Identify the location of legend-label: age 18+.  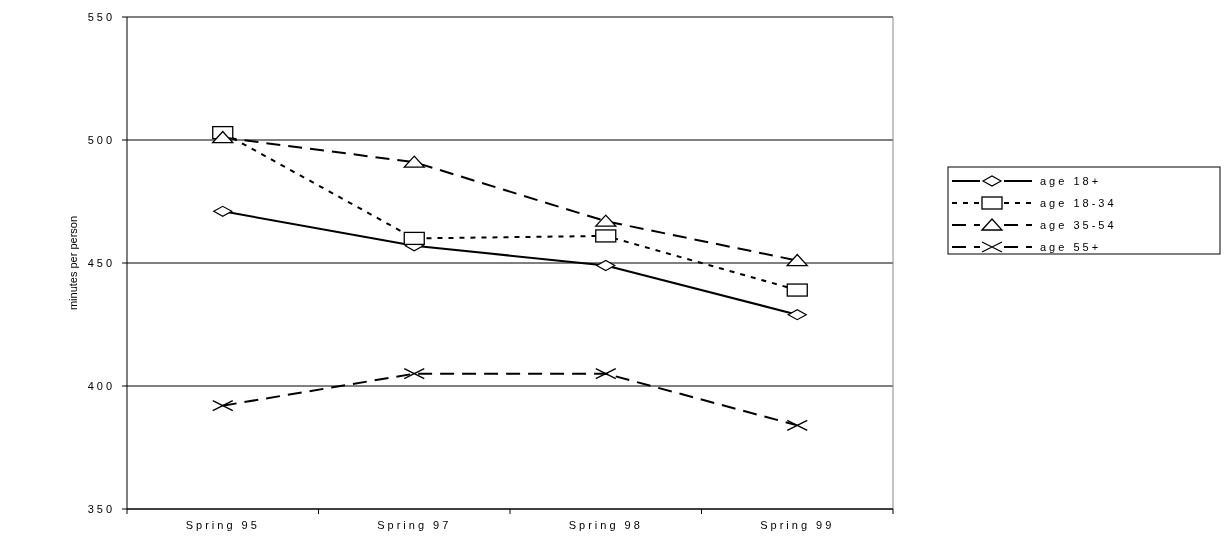
(1071, 181).